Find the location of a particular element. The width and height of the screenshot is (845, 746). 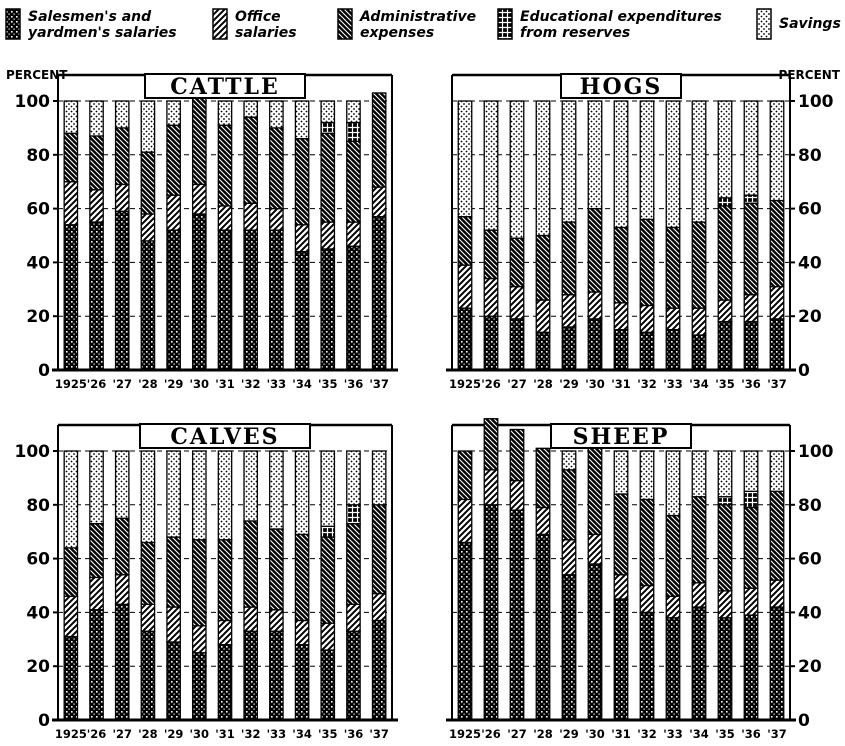

y-tick-label: 20 is located at coordinates (810, 667).